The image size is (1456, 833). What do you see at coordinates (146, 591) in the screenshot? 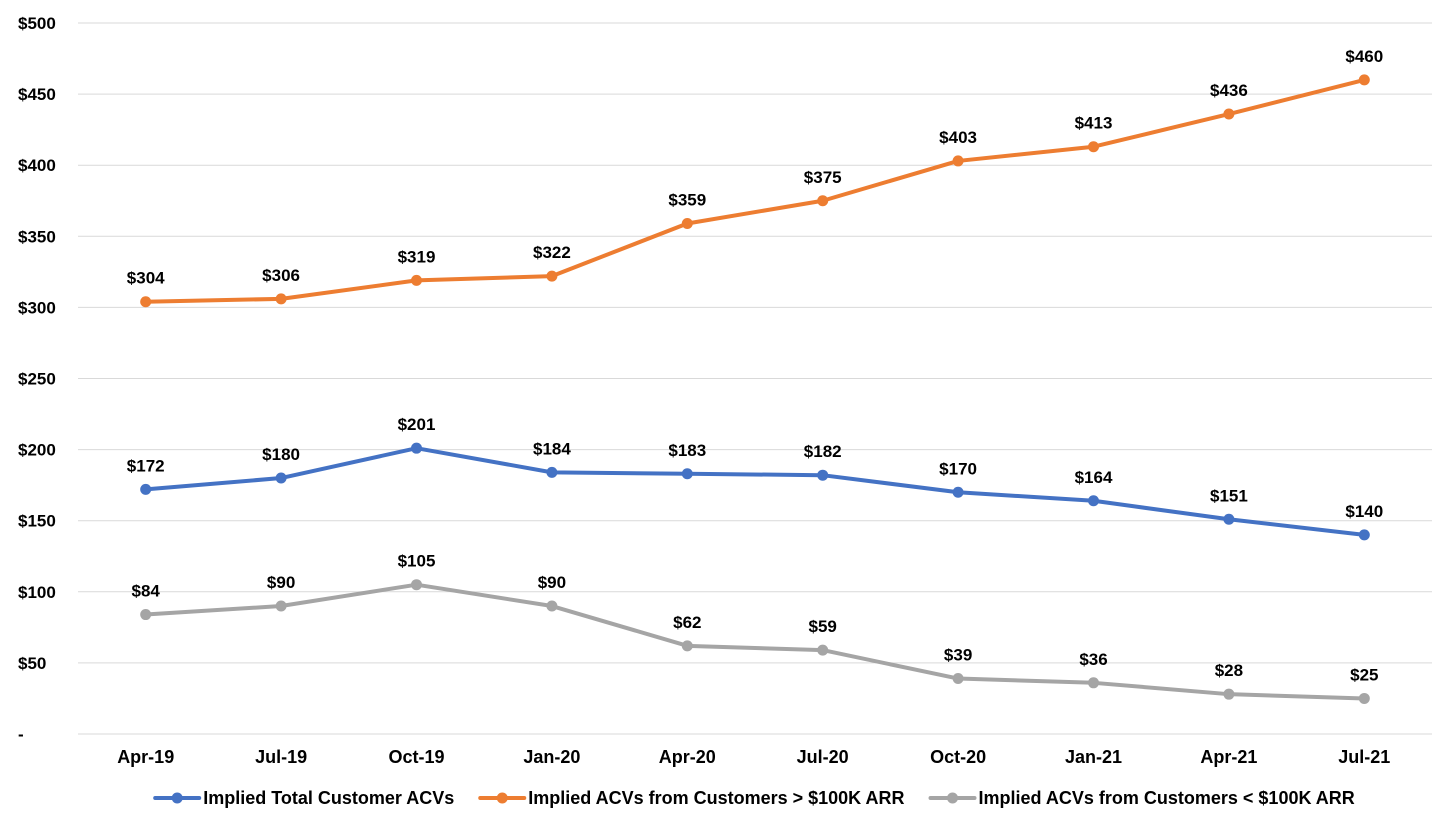
I see `data-label: $84` at bounding box center [146, 591].